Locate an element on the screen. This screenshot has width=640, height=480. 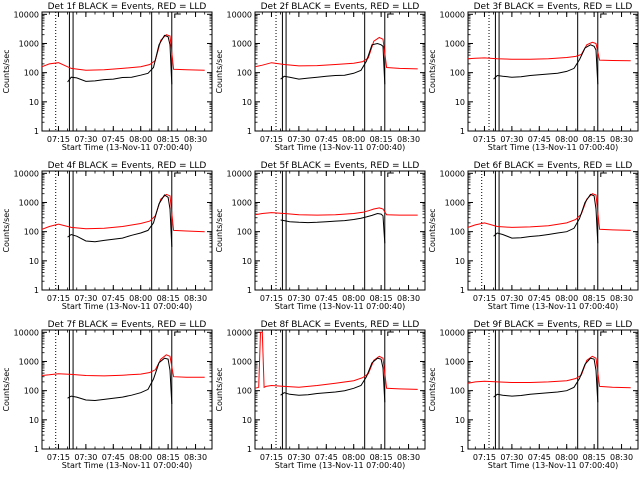
panel-title: Det 7f BLACK = Events, RED = LLD is located at coordinates (127, 325).